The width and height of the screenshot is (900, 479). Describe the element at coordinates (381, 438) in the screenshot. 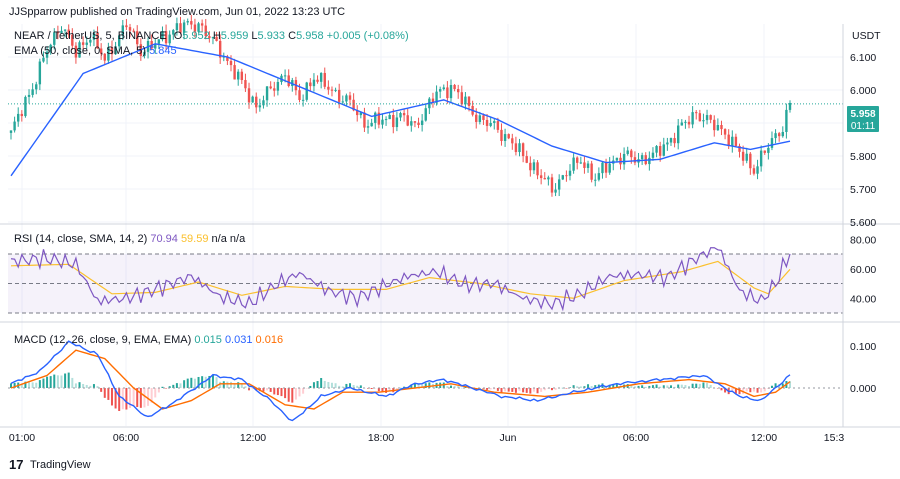

I see `time-tick-label: 18:00` at that location.